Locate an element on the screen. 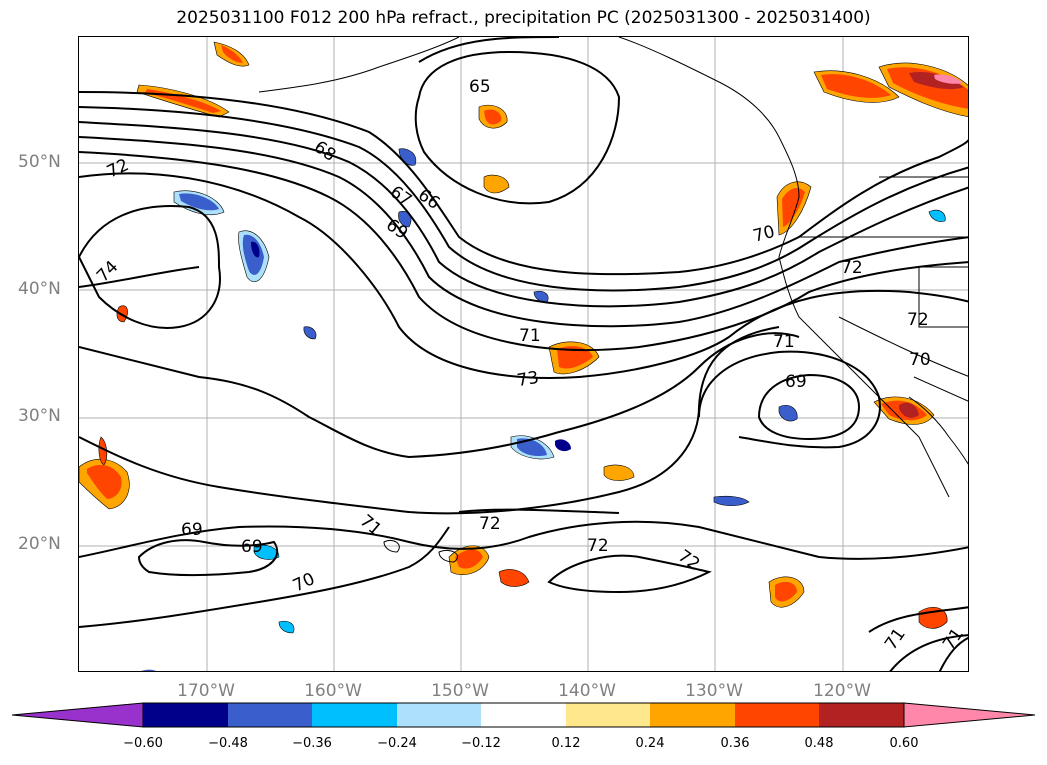 This screenshot has width=1047, height=765. lat-label-40n: 40°N is located at coordinates (39, 289).